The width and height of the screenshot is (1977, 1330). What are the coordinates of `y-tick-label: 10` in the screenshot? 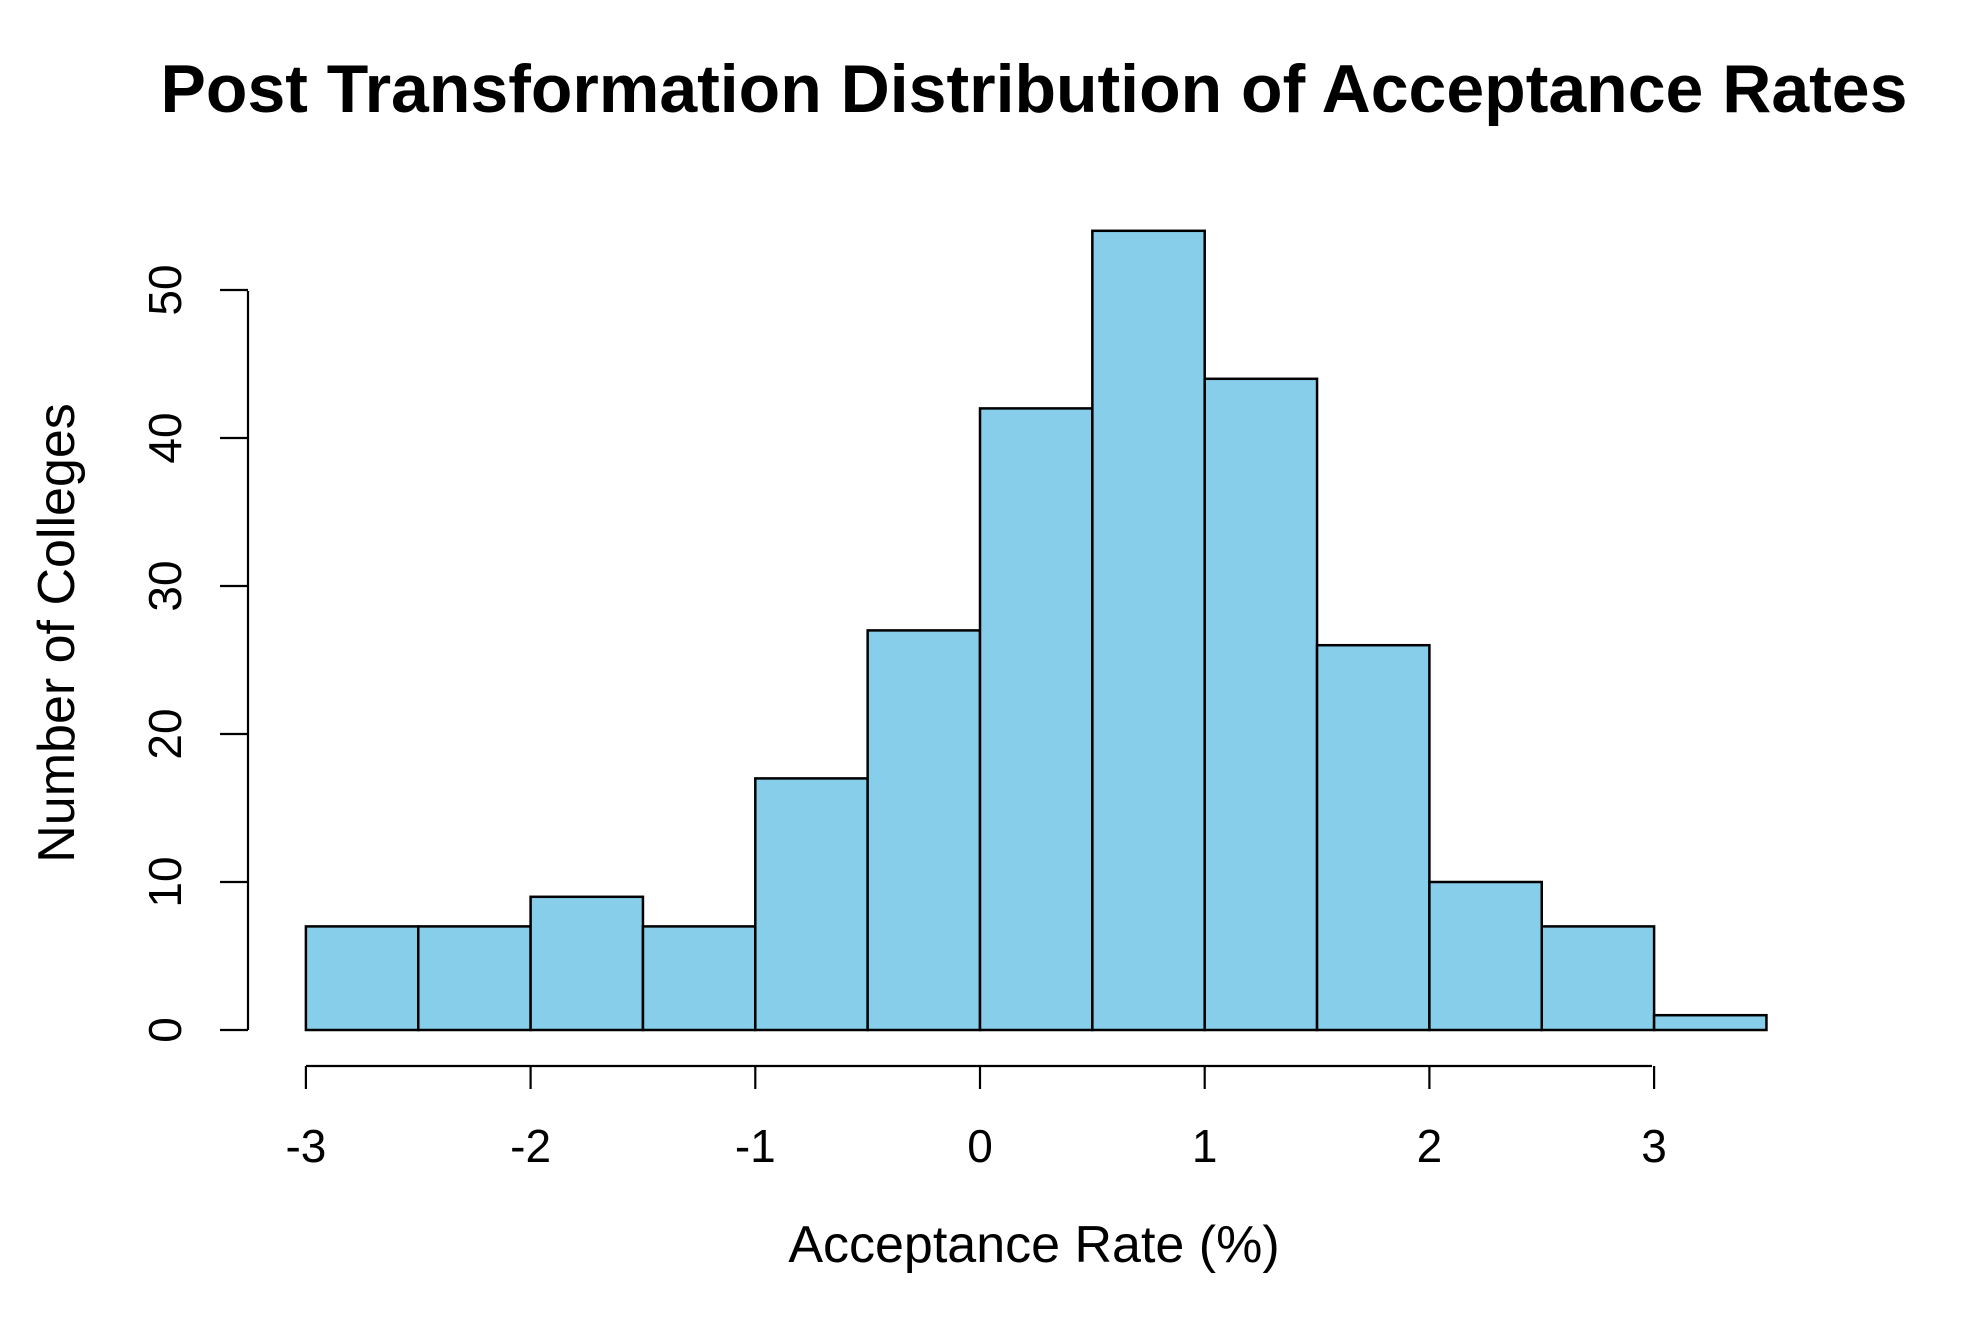 It's located at (165, 881).